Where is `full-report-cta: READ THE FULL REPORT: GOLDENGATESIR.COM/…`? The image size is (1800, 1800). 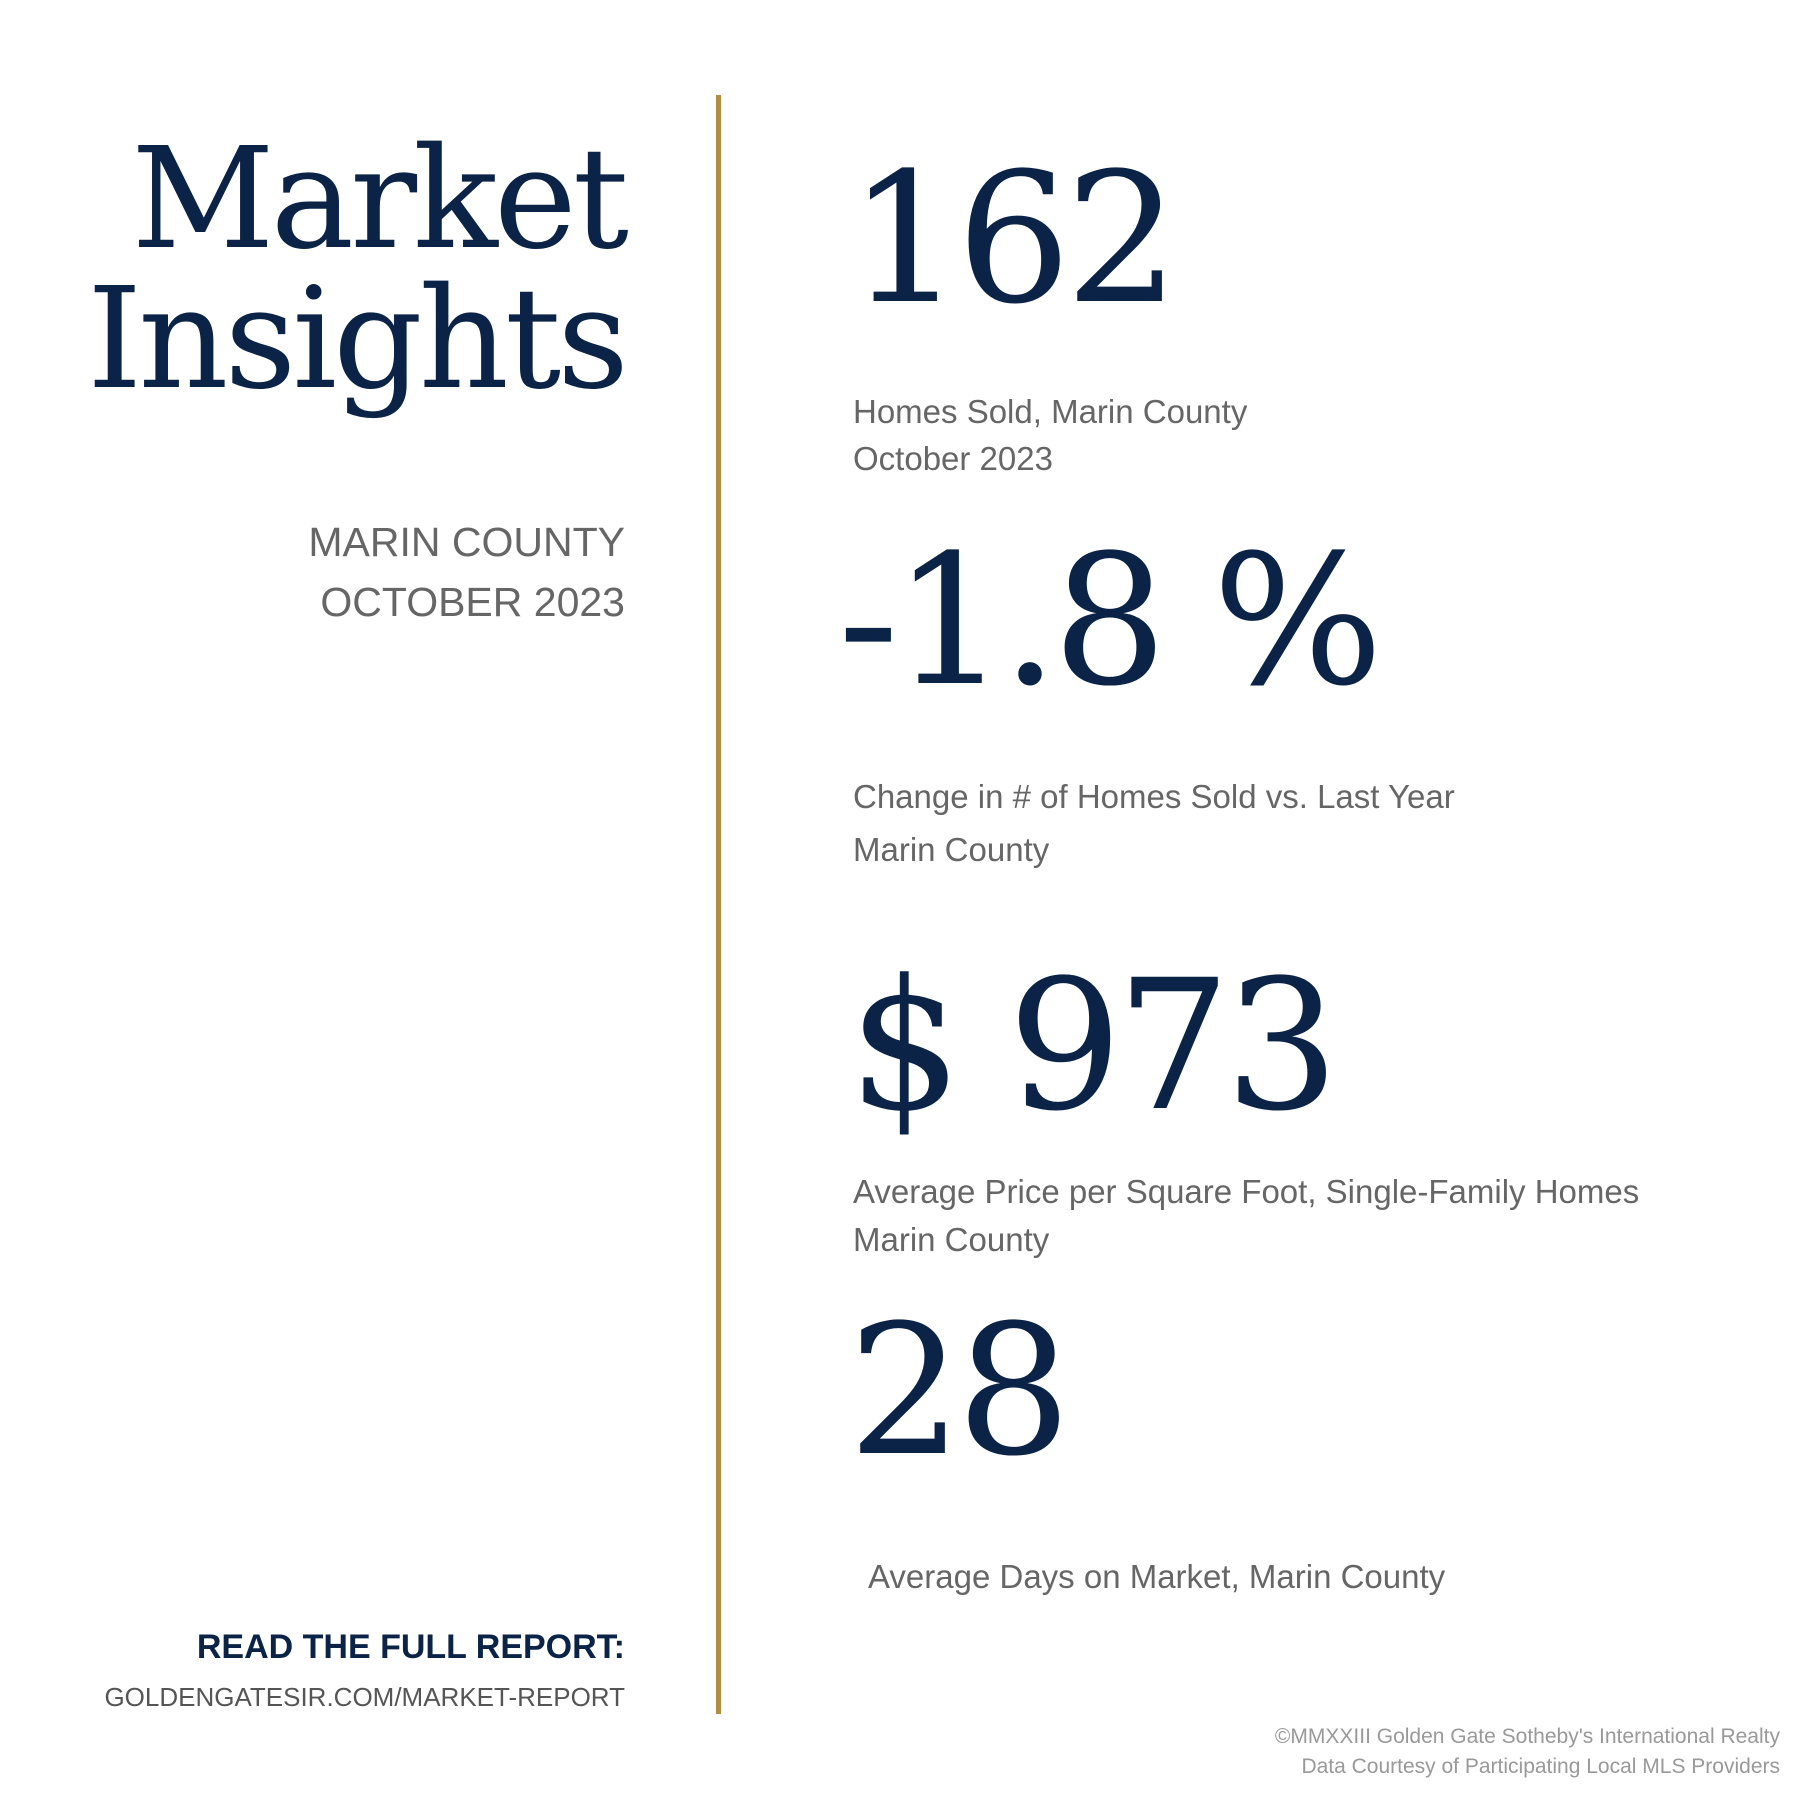
full-report-cta: READ THE FULL REPORT: GOLDENGATESIR.COM/… is located at coordinates (364, 1670).